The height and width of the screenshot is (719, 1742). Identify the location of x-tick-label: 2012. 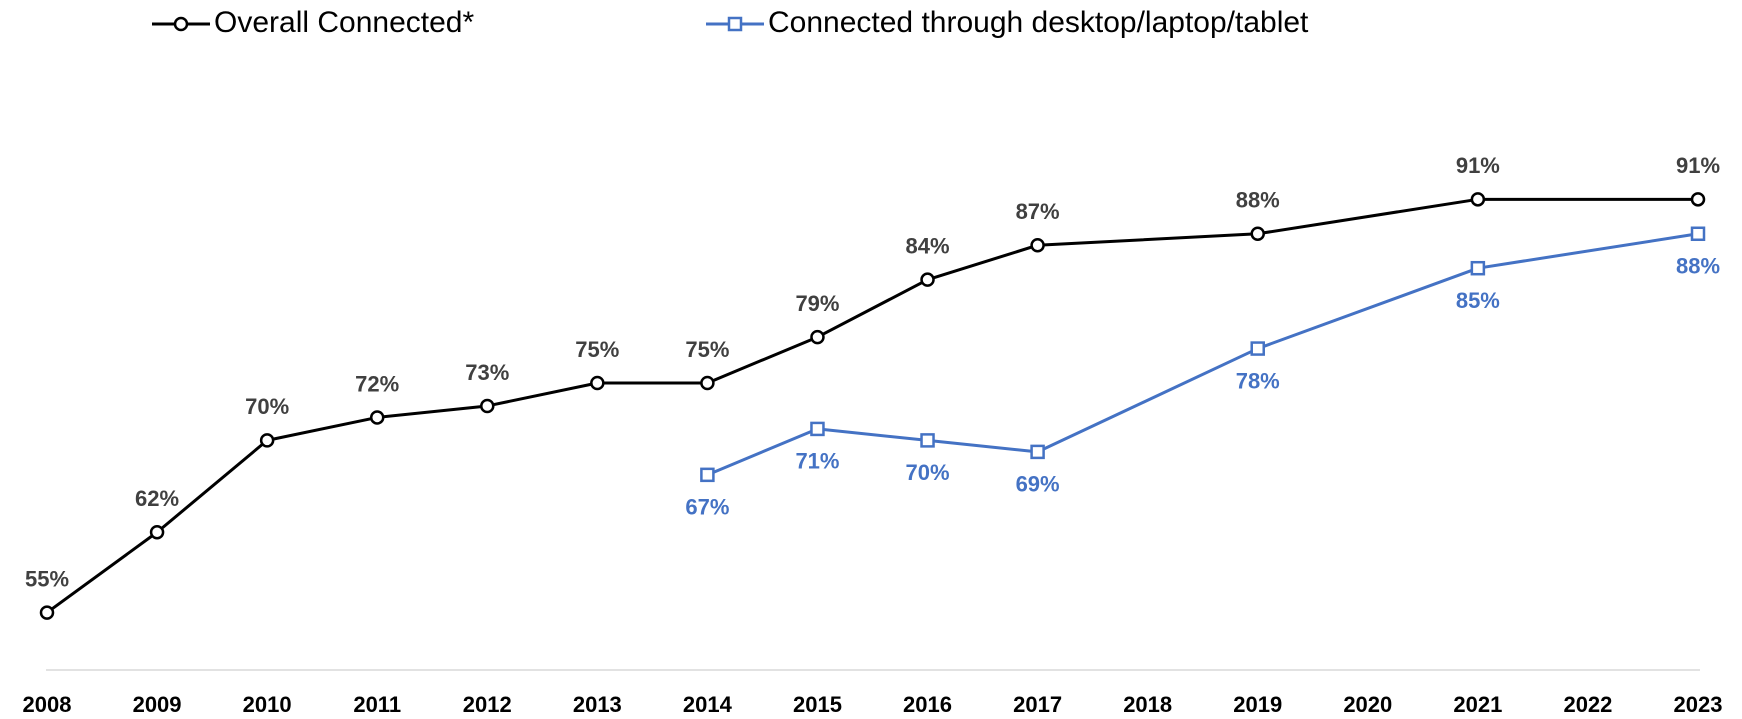
(487, 704).